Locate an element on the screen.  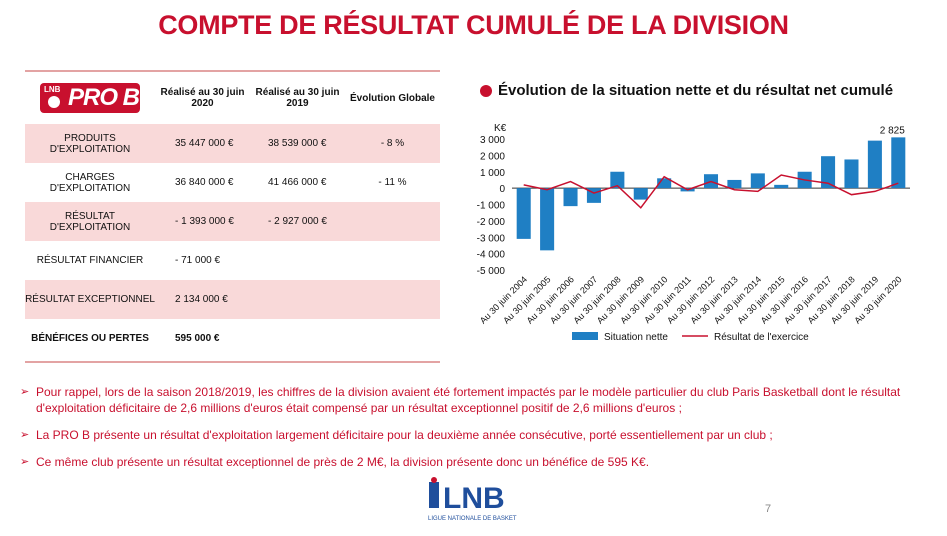
legend-label: Situation nette is located at coordinates (636, 337).